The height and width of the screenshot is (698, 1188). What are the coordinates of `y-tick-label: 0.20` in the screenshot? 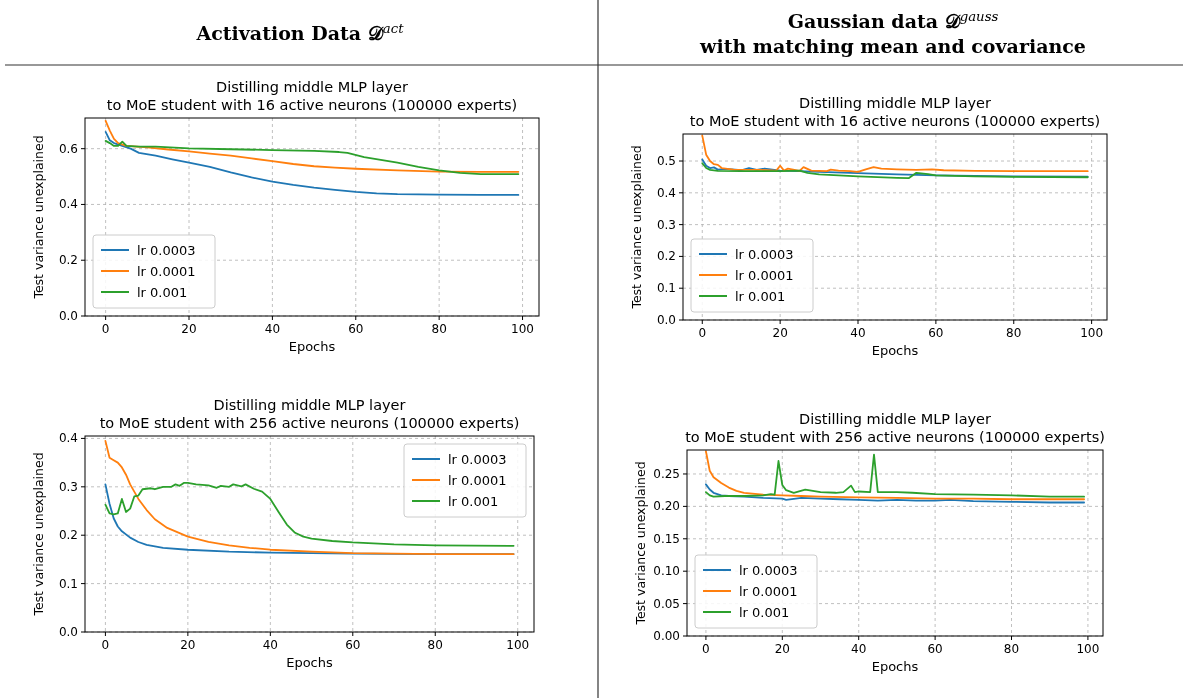 It's located at (666, 506).